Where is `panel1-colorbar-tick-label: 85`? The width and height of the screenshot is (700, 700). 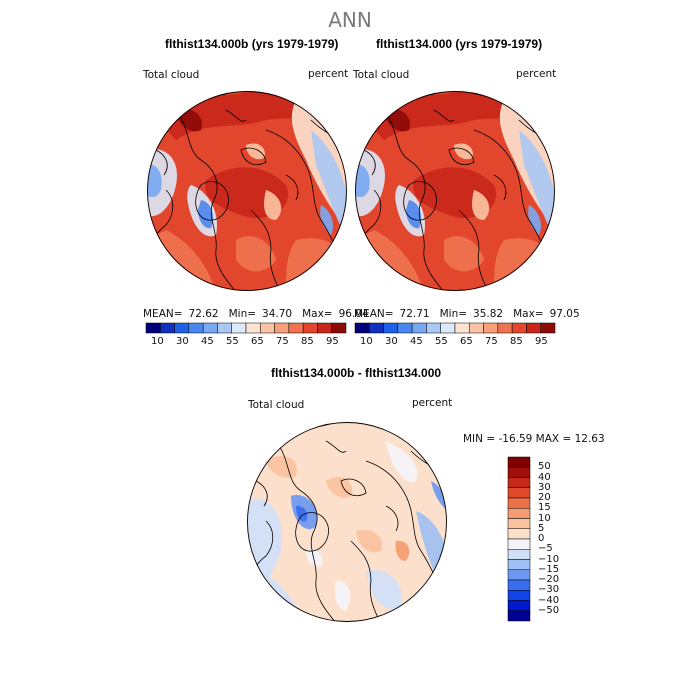
panel1-colorbar-tick-label: 85 is located at coordinates (307, 341).